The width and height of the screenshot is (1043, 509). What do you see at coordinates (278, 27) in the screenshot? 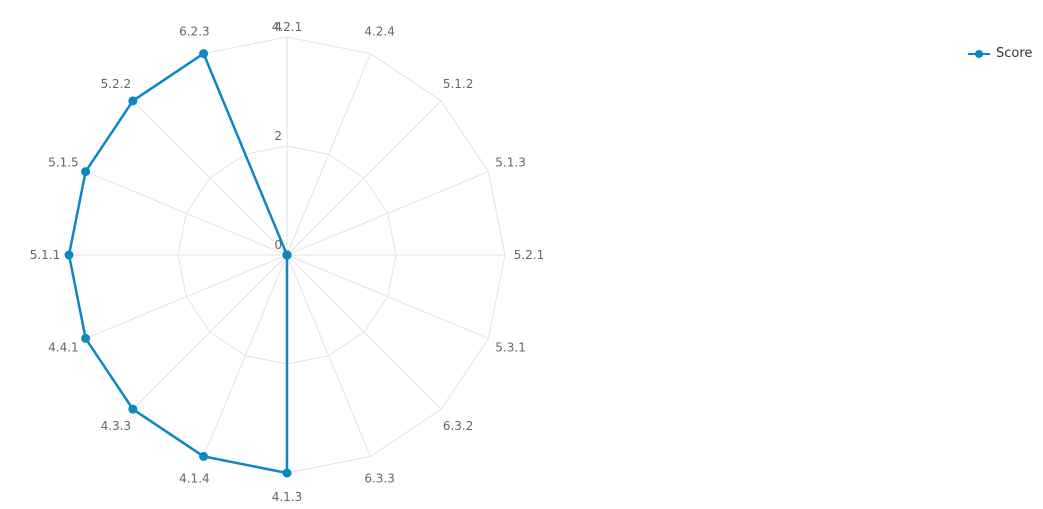
I see `r-tick-label: 4` at bounding box center [278, 27].